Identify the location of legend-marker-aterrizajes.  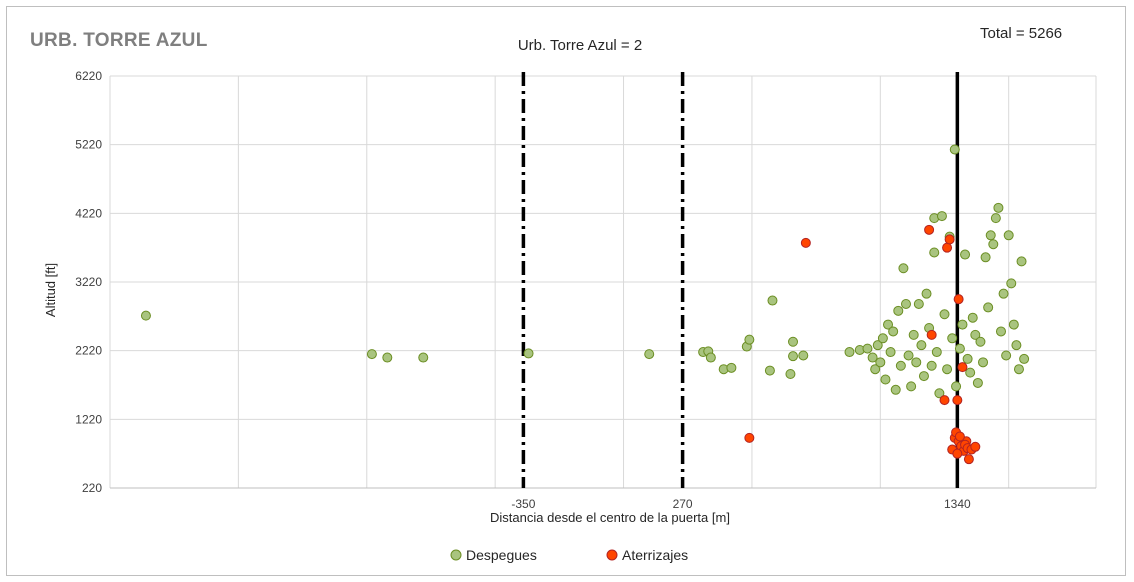
(612, 555).